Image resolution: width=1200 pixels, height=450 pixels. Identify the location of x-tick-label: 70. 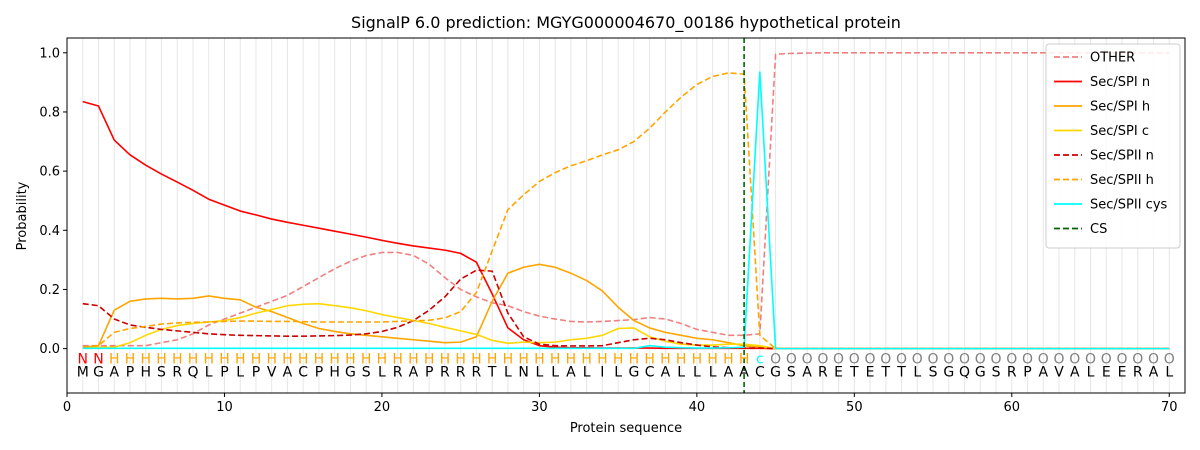
(1169, 407).